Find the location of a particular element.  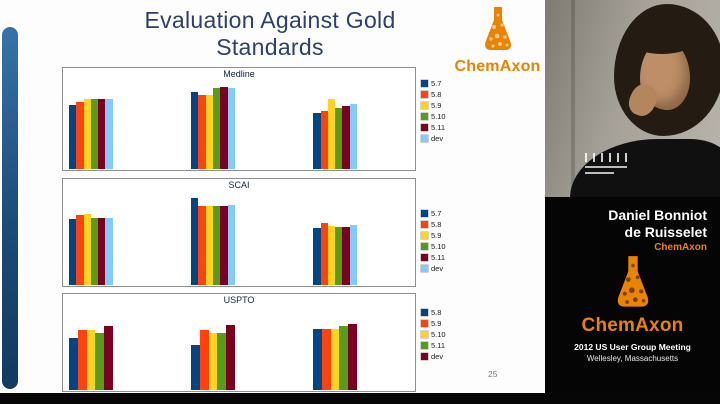

webcam-feed is located at coordinates (632, 98).